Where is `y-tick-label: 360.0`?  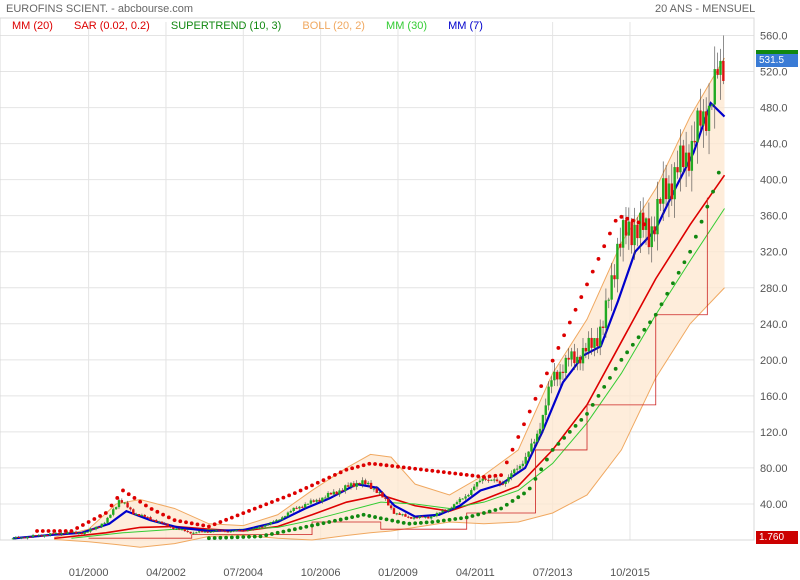 y-tick-label: 360.0 is located at coordinates (774, 217).